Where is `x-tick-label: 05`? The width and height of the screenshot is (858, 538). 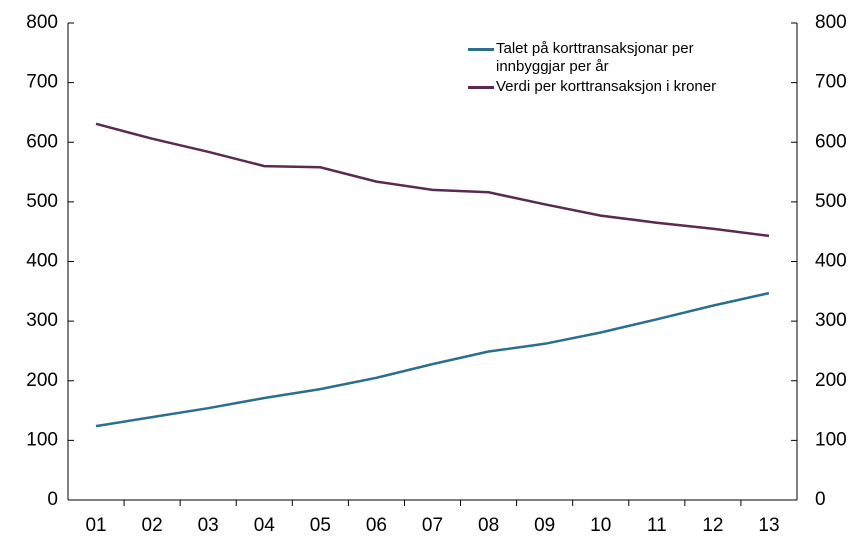
x-tick-label: 05 is located at coordinates (320, 525).